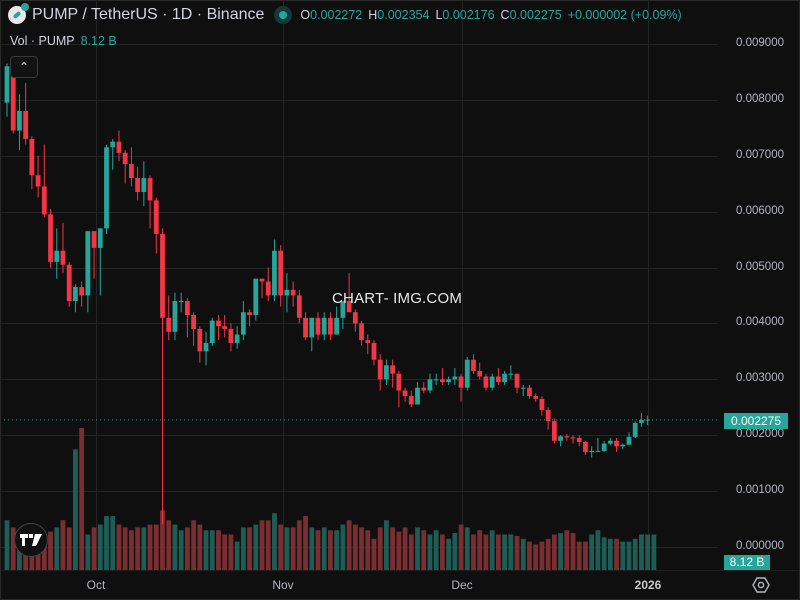 The image size is (800, 600). Describe the element at coordinates (760, 378) in the screenshot. I see `price-axis-label: 0.003000` at that location.